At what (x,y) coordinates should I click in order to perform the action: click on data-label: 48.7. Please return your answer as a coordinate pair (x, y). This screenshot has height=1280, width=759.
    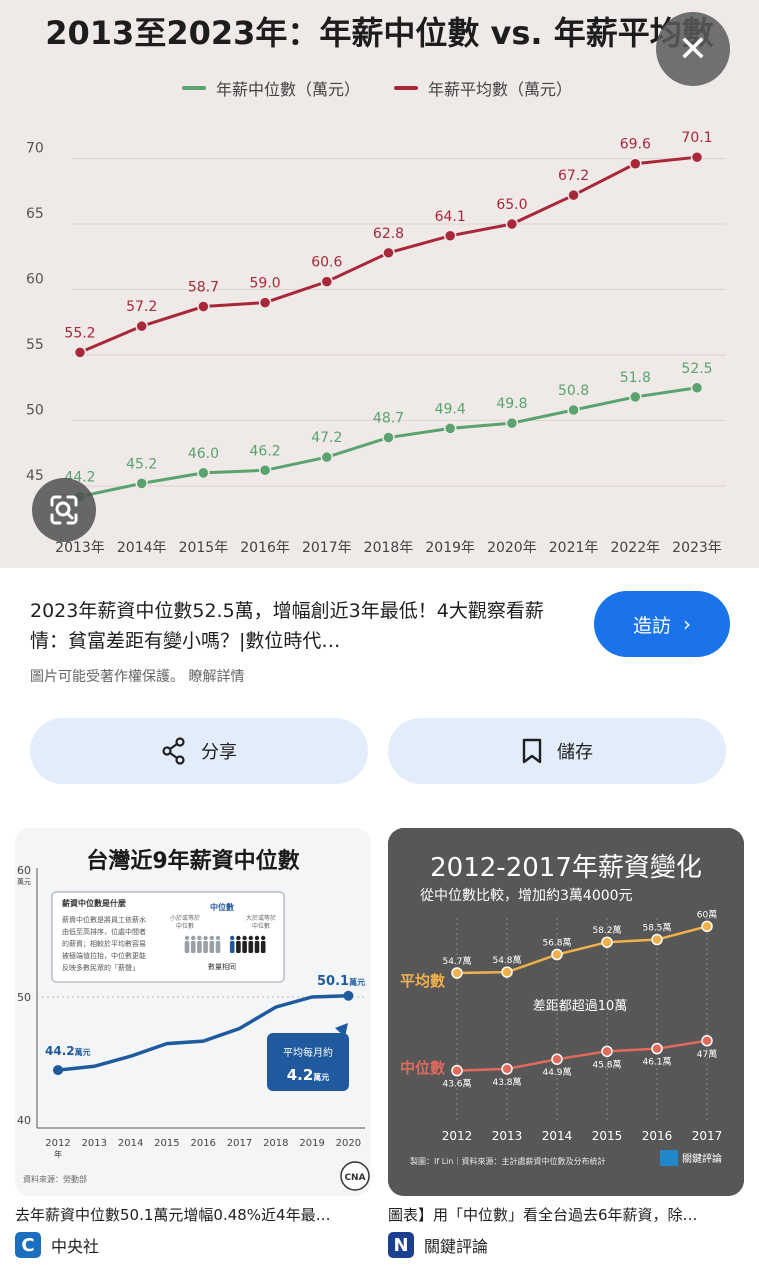
    Looking at the image, I should click on (388, 419).